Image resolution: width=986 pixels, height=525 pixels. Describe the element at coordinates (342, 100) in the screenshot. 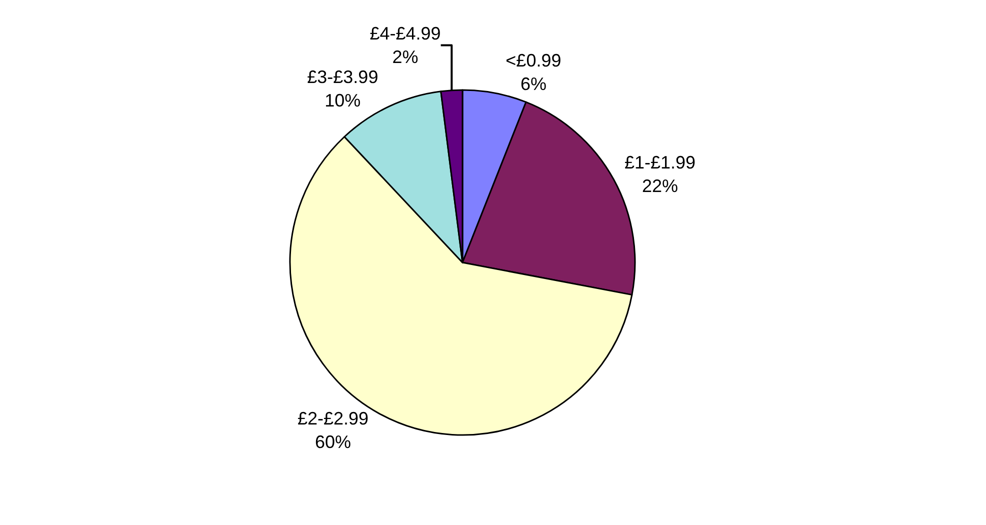

I see `data-label: 10%` at that location.